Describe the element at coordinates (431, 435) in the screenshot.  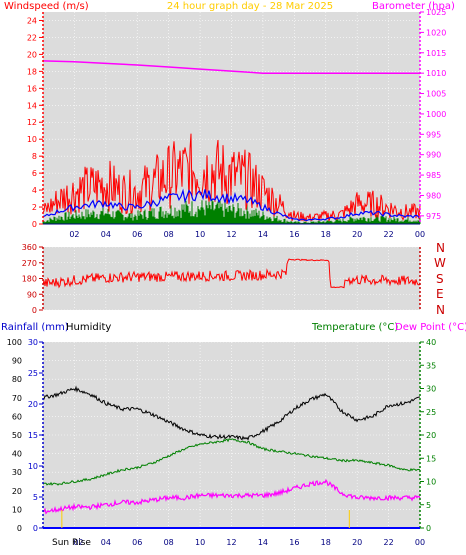
I see `temp-ytick-label: 20` at that location.